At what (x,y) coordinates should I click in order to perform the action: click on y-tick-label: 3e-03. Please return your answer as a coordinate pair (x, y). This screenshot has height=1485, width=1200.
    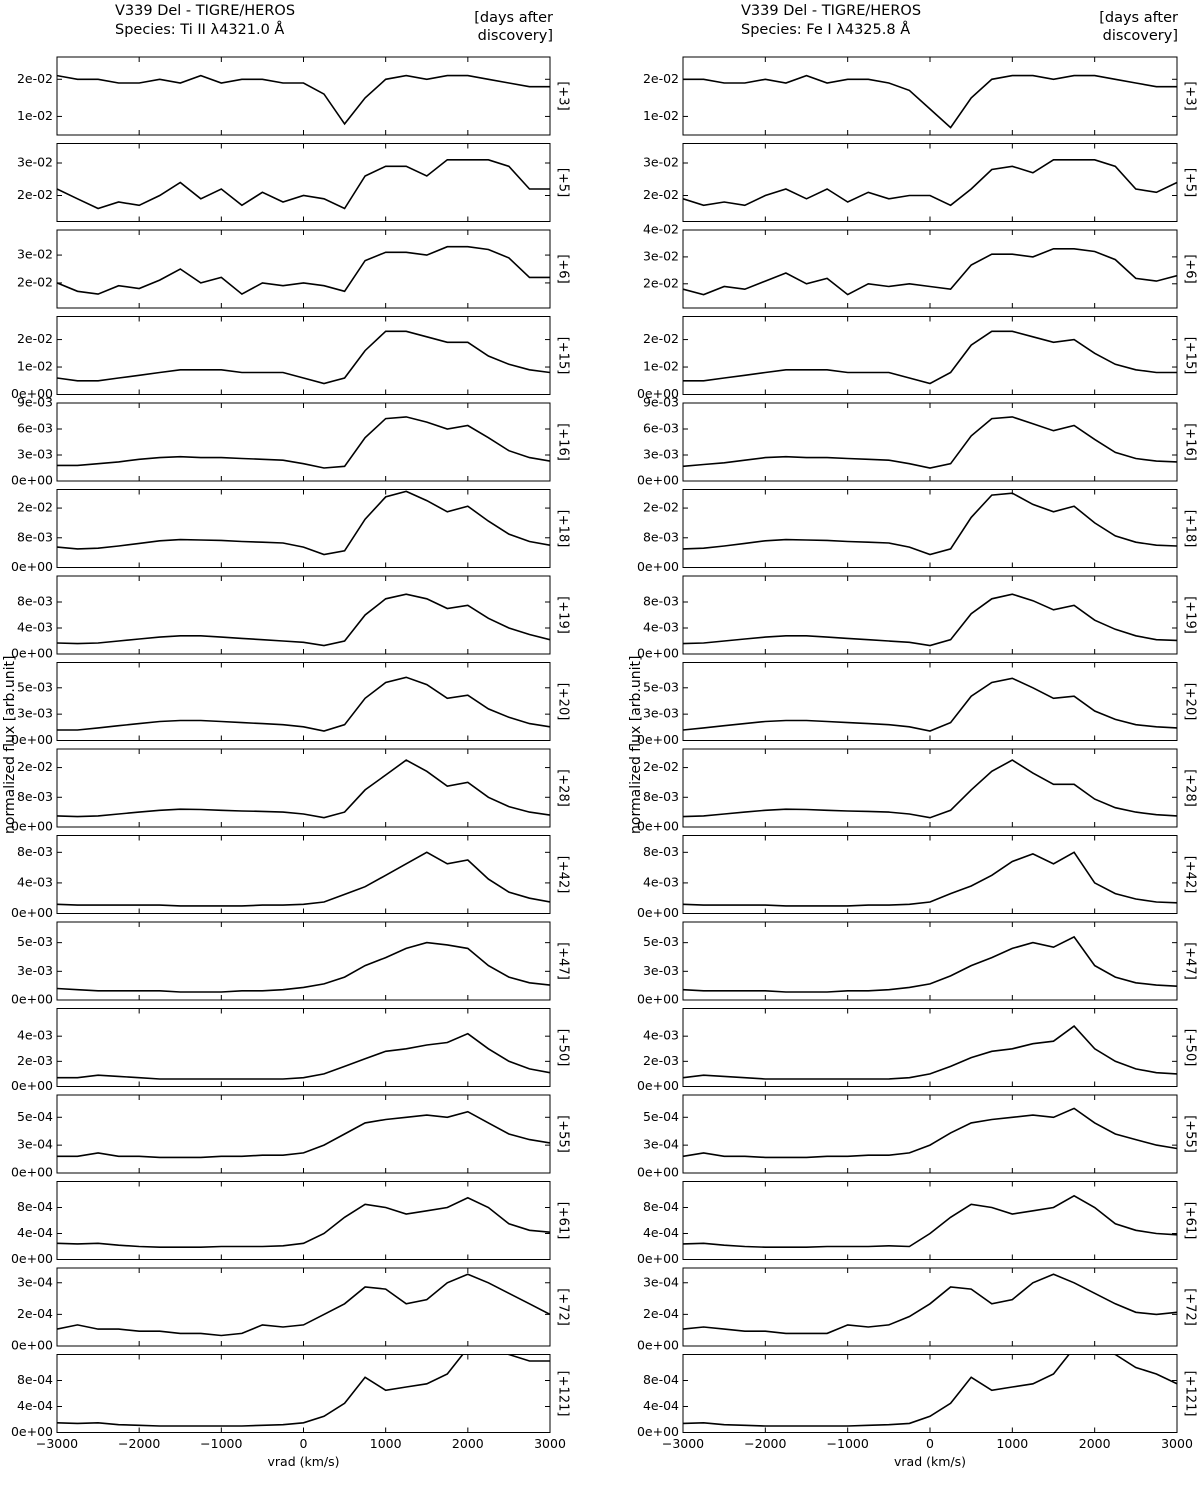
    Looking at the image, I should click on (35, 454).